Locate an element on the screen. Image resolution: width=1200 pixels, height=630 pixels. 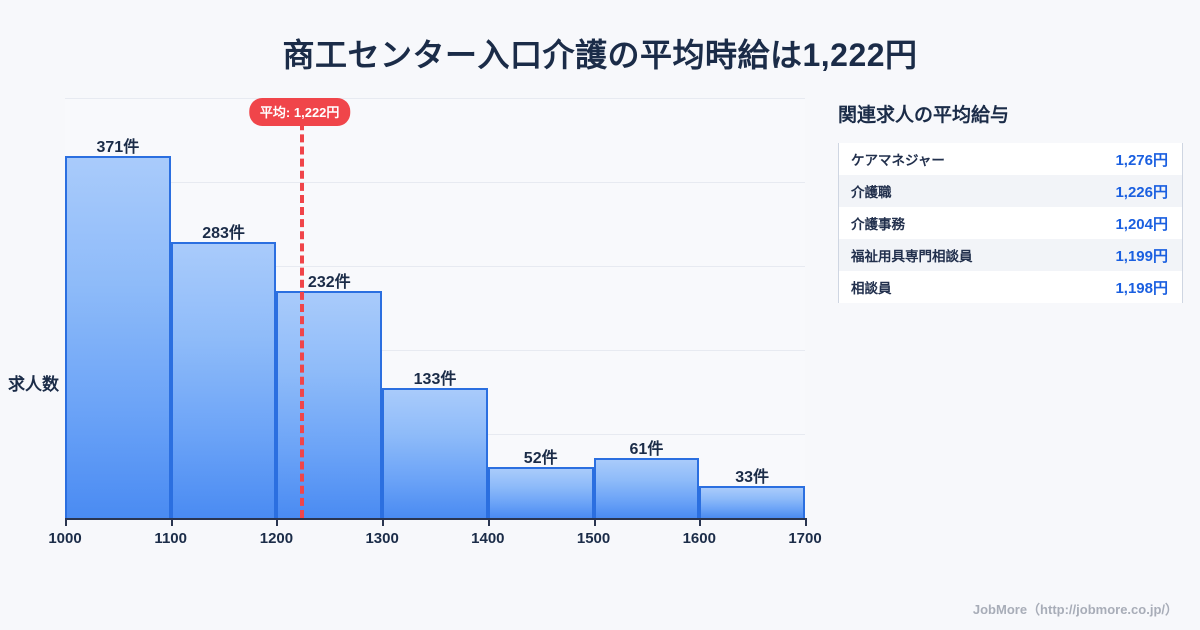
x-axis-line is located at coordinates (435, 519).